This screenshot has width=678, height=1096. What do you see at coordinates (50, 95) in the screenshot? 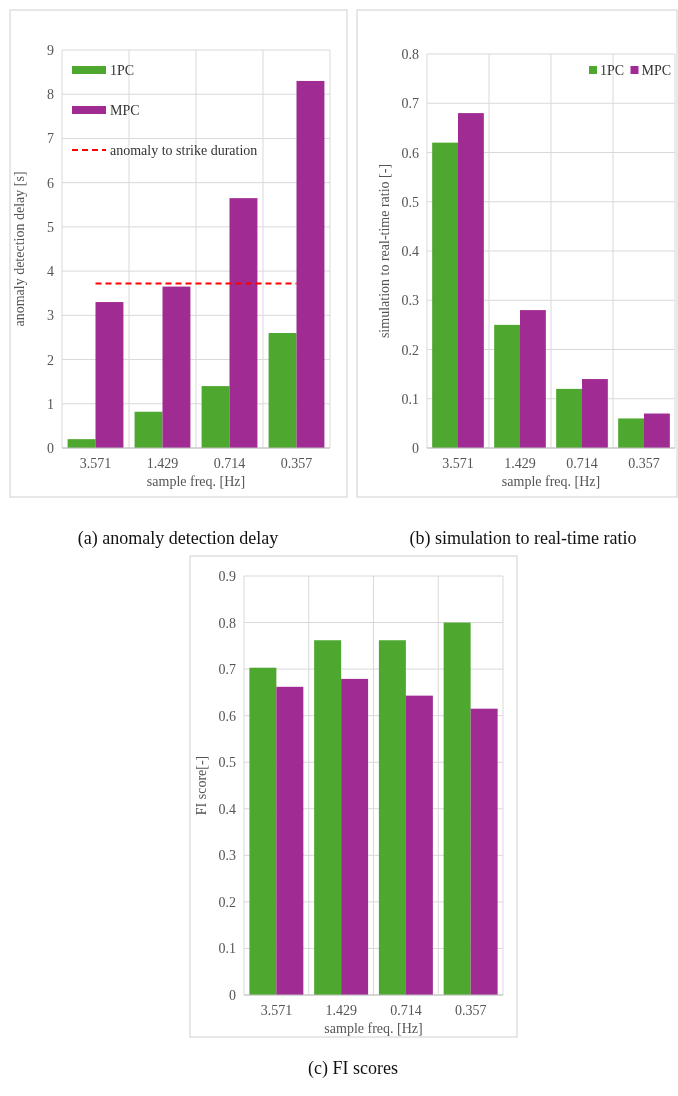
I see `y-tick-label: 8` at bounding box center [50, 95].